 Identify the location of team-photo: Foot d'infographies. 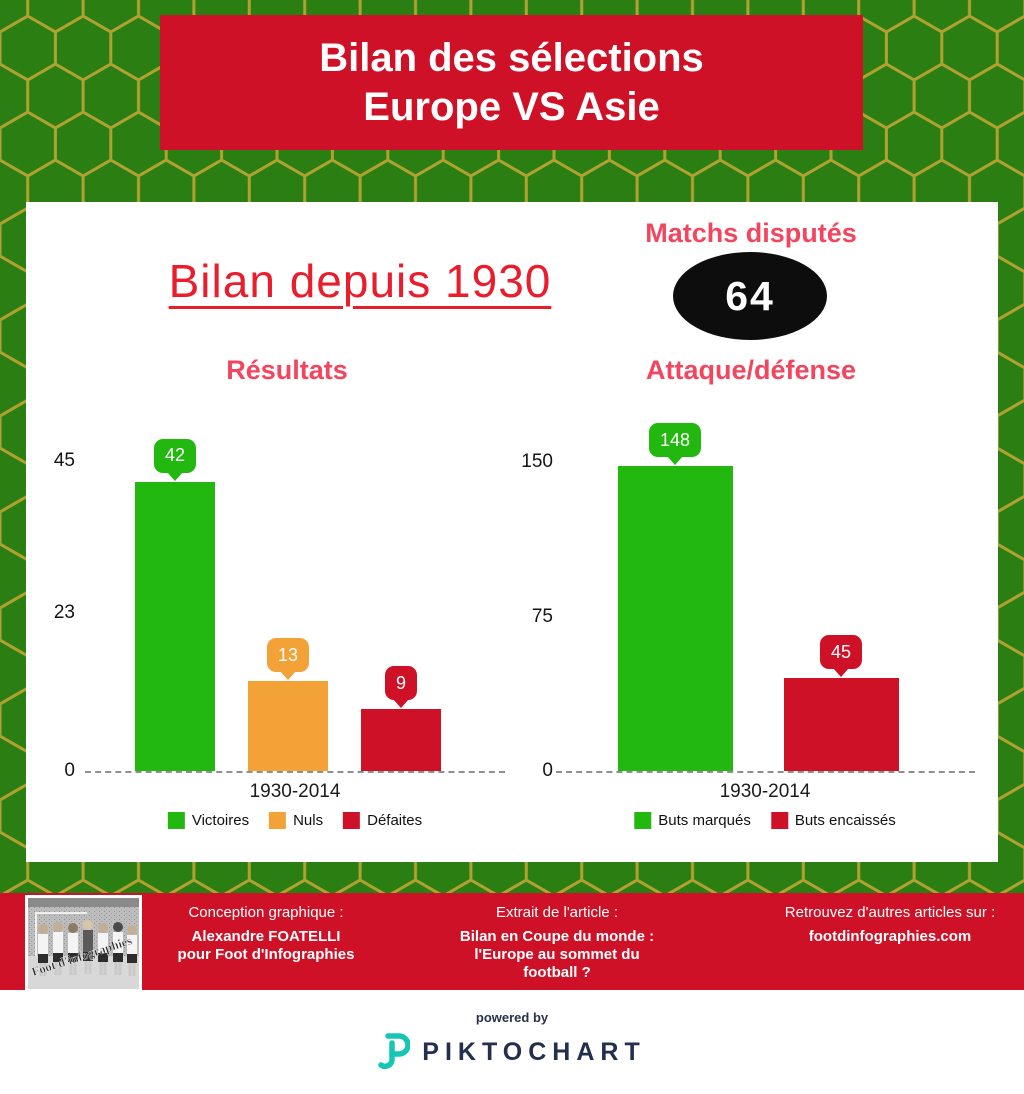
(83, 943).